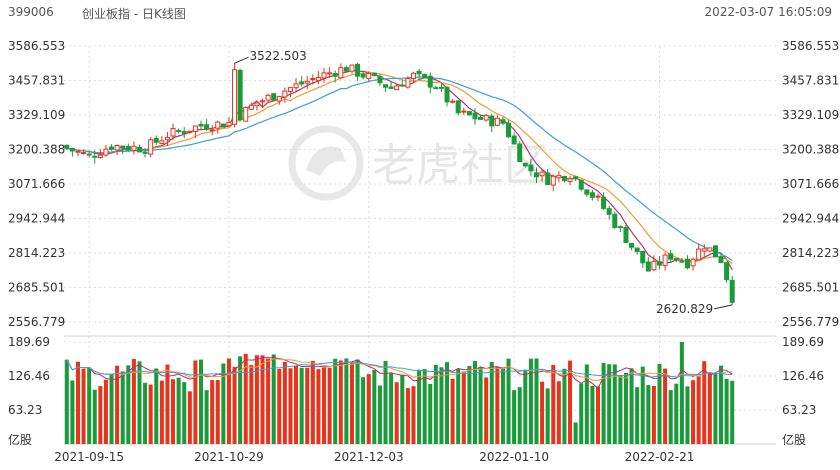 The image size is (840, 470). What do you see at coordinates (36, 219) in the screenshot?
I see `y-tick-left: 2942.944` at bounding box center [36, 219].